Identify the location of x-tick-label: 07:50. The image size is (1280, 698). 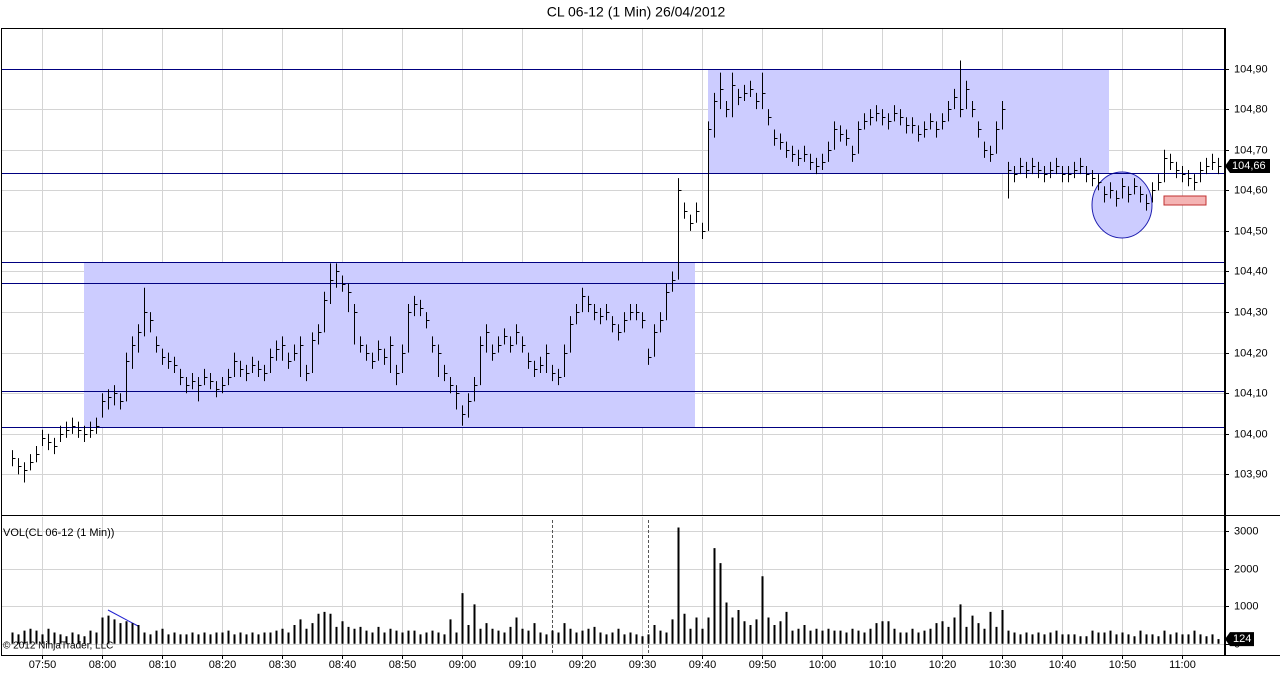
(43, 665).